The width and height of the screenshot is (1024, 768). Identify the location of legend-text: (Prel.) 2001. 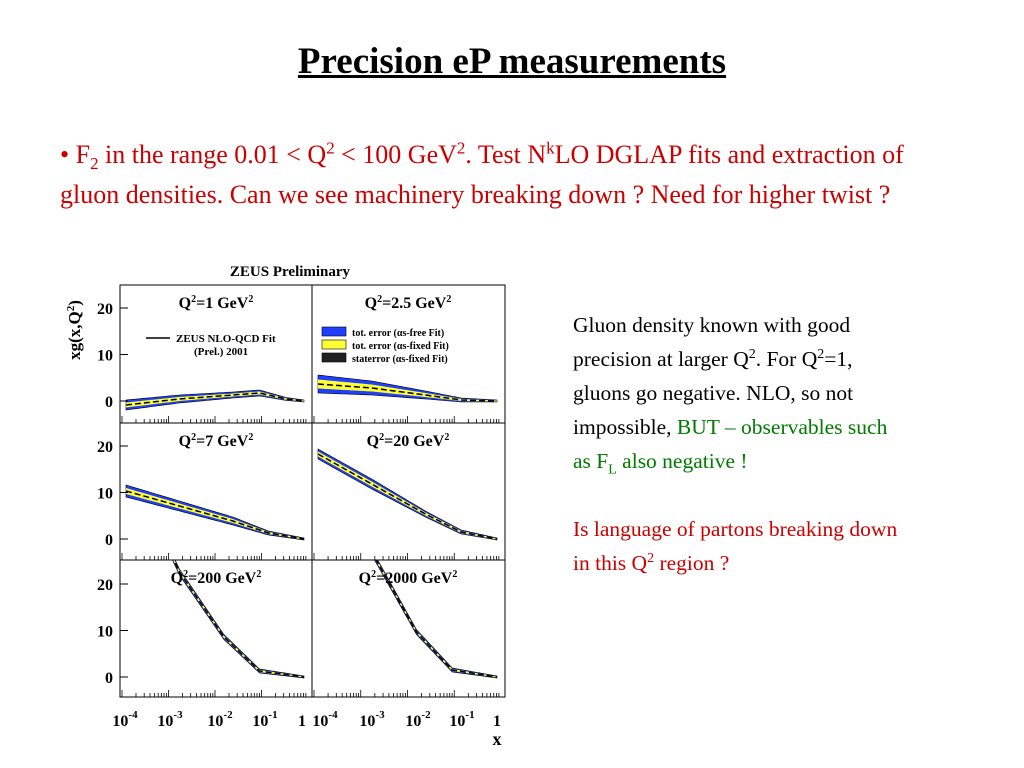
(221, 352).